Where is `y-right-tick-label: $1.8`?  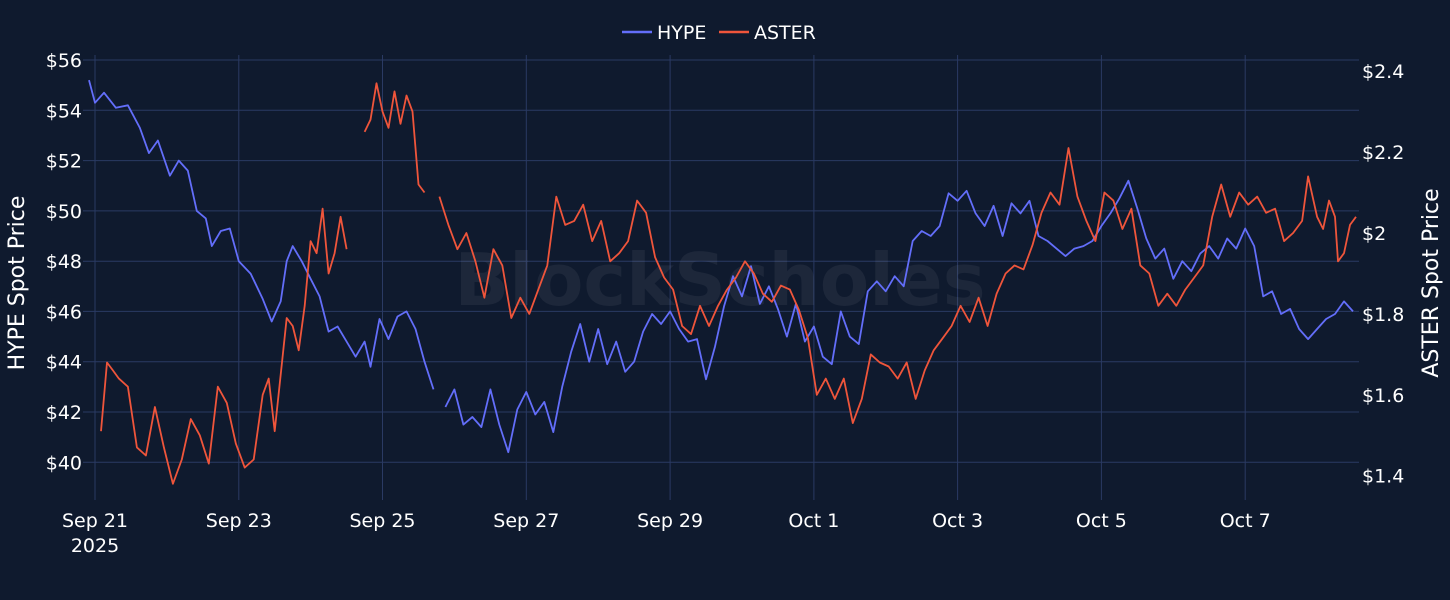
y-right-tick-label: $1.8 is located at coordinates (1383, 315).